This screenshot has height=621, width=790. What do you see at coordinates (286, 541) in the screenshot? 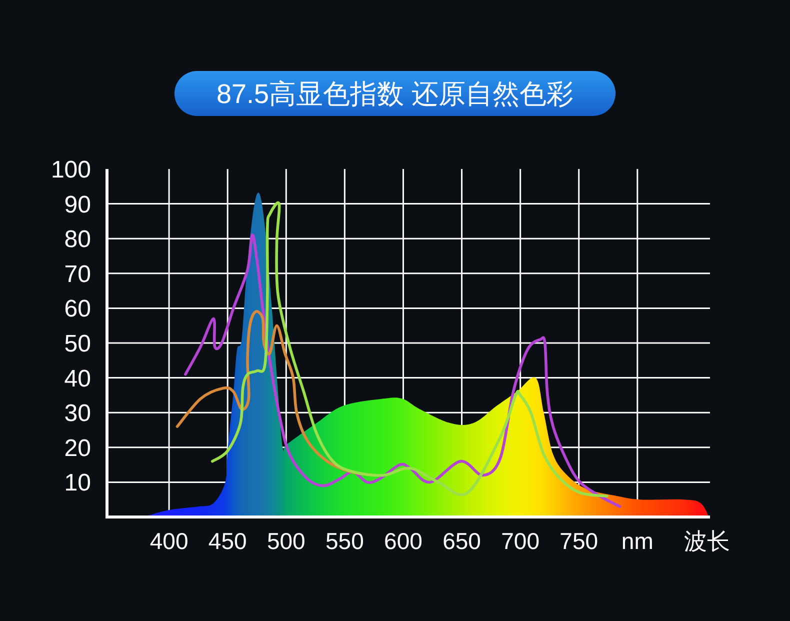
I see `x-tick-label: 500` at bounding box center [286, 541].